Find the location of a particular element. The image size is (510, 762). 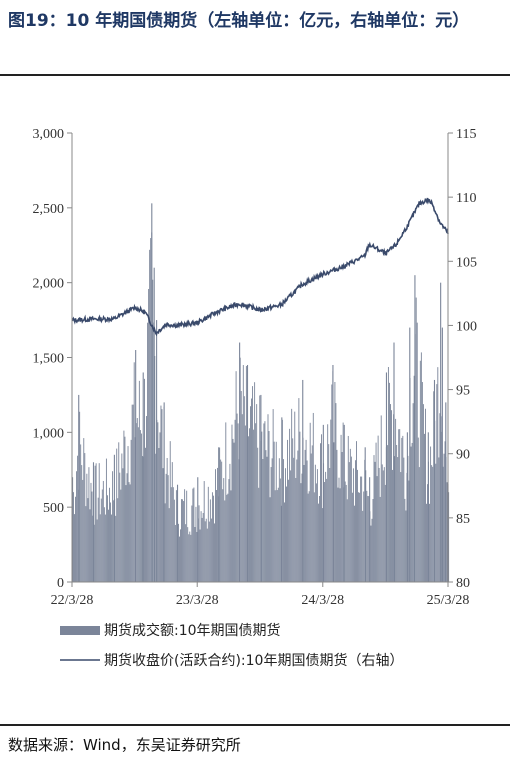

left-tick-label: 1,500 is located at coordinates (49, 359).